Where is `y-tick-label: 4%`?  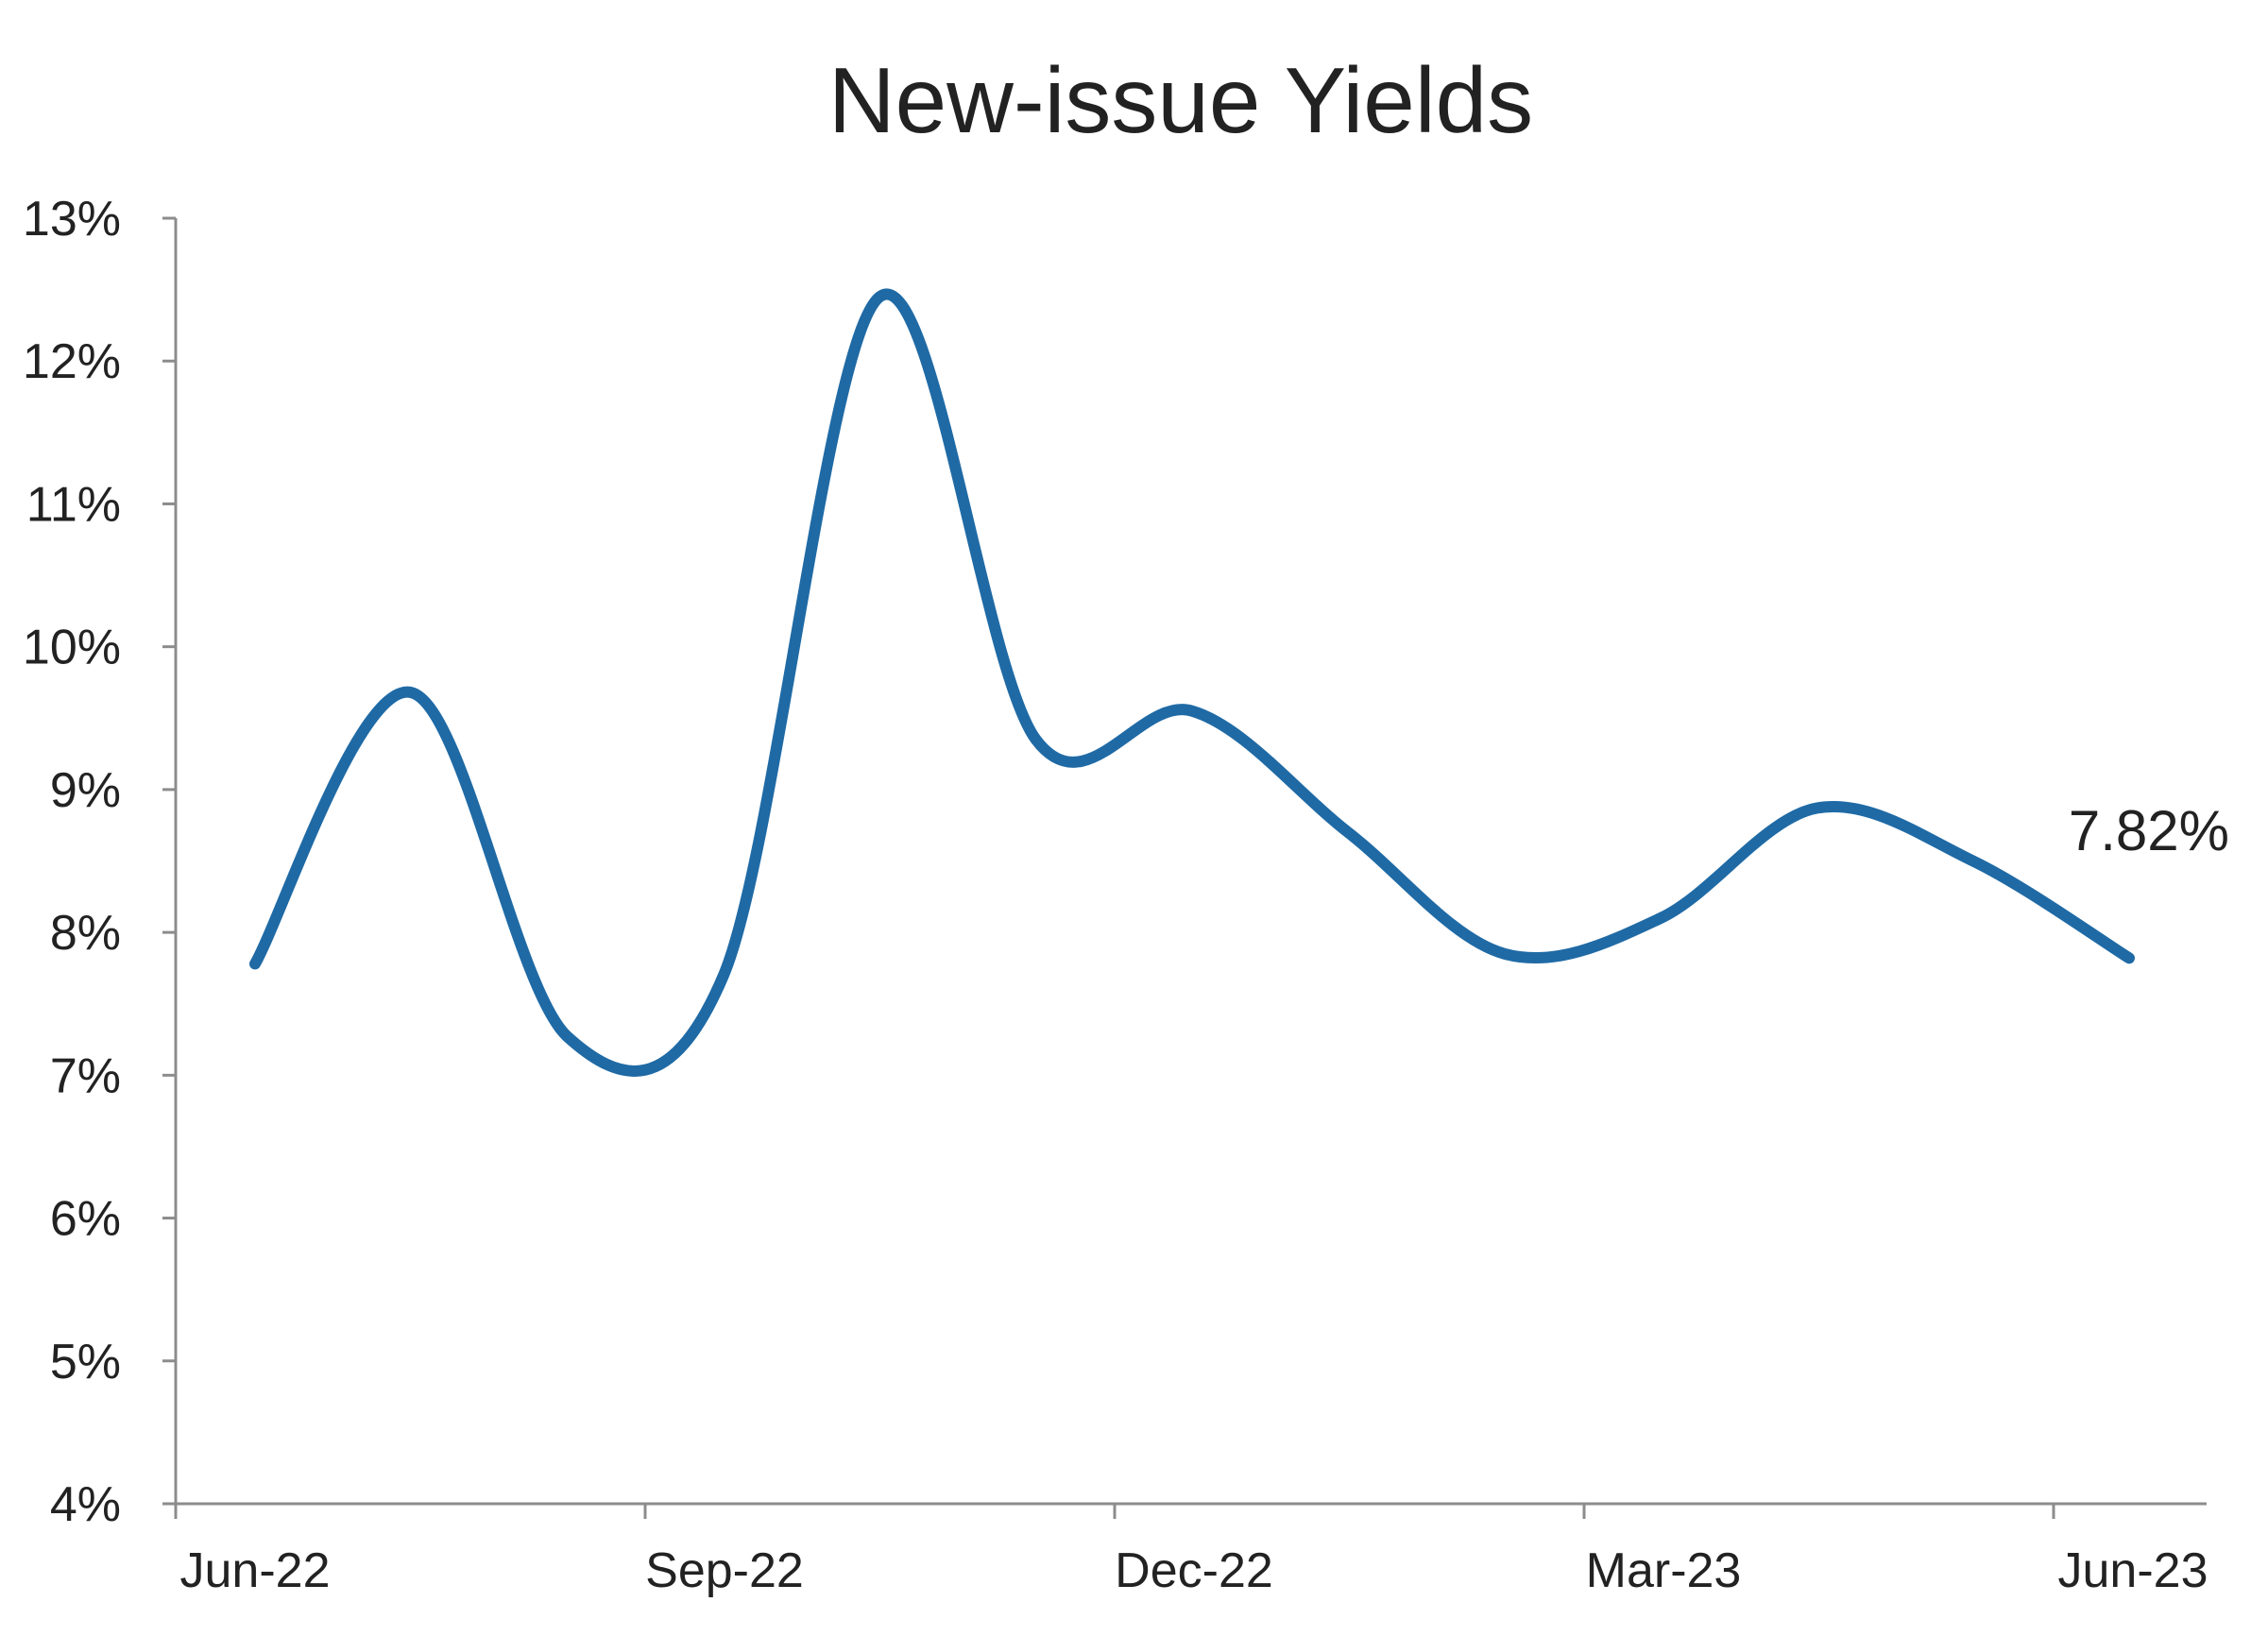
y-tick-label: 4% is located at coordinates (85, 1504).